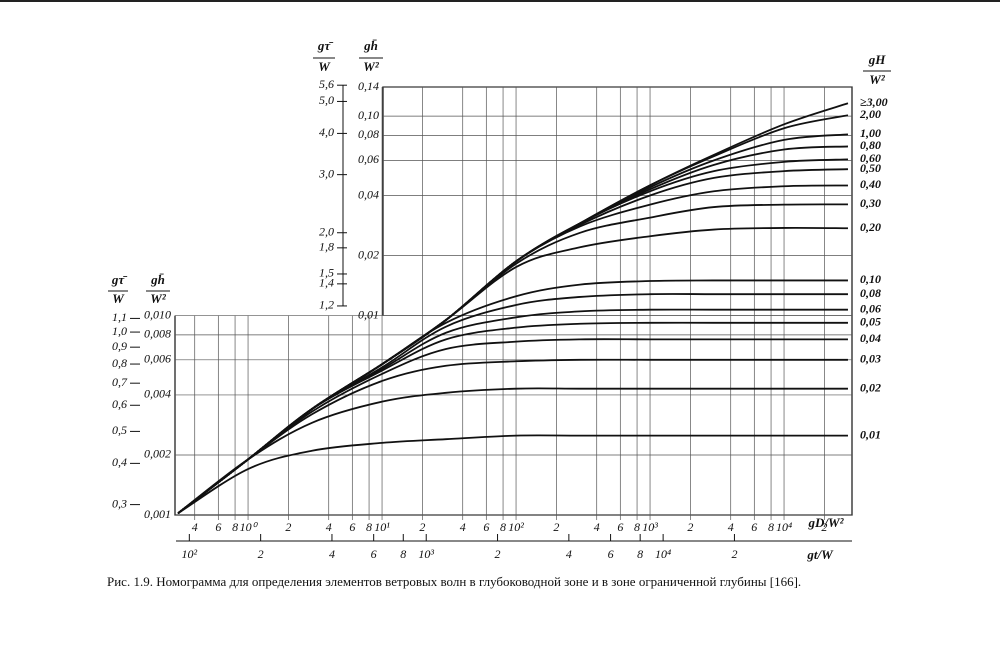  I want to click on x2-axis-label: gt/W, so click(820, 554).